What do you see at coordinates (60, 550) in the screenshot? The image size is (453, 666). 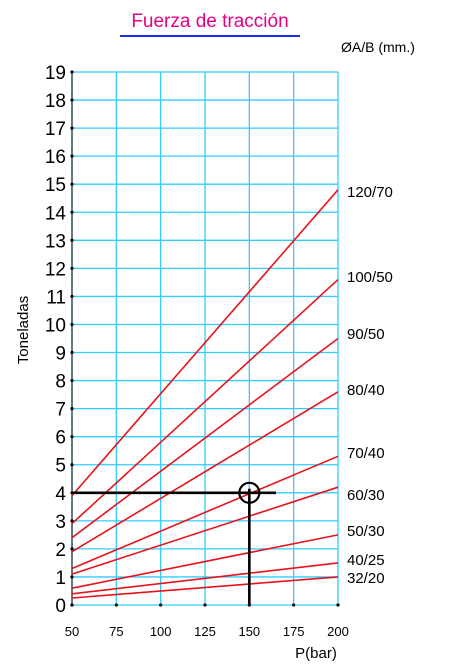 I see `y-tick-label: 2` at bounding box center [60, 550].